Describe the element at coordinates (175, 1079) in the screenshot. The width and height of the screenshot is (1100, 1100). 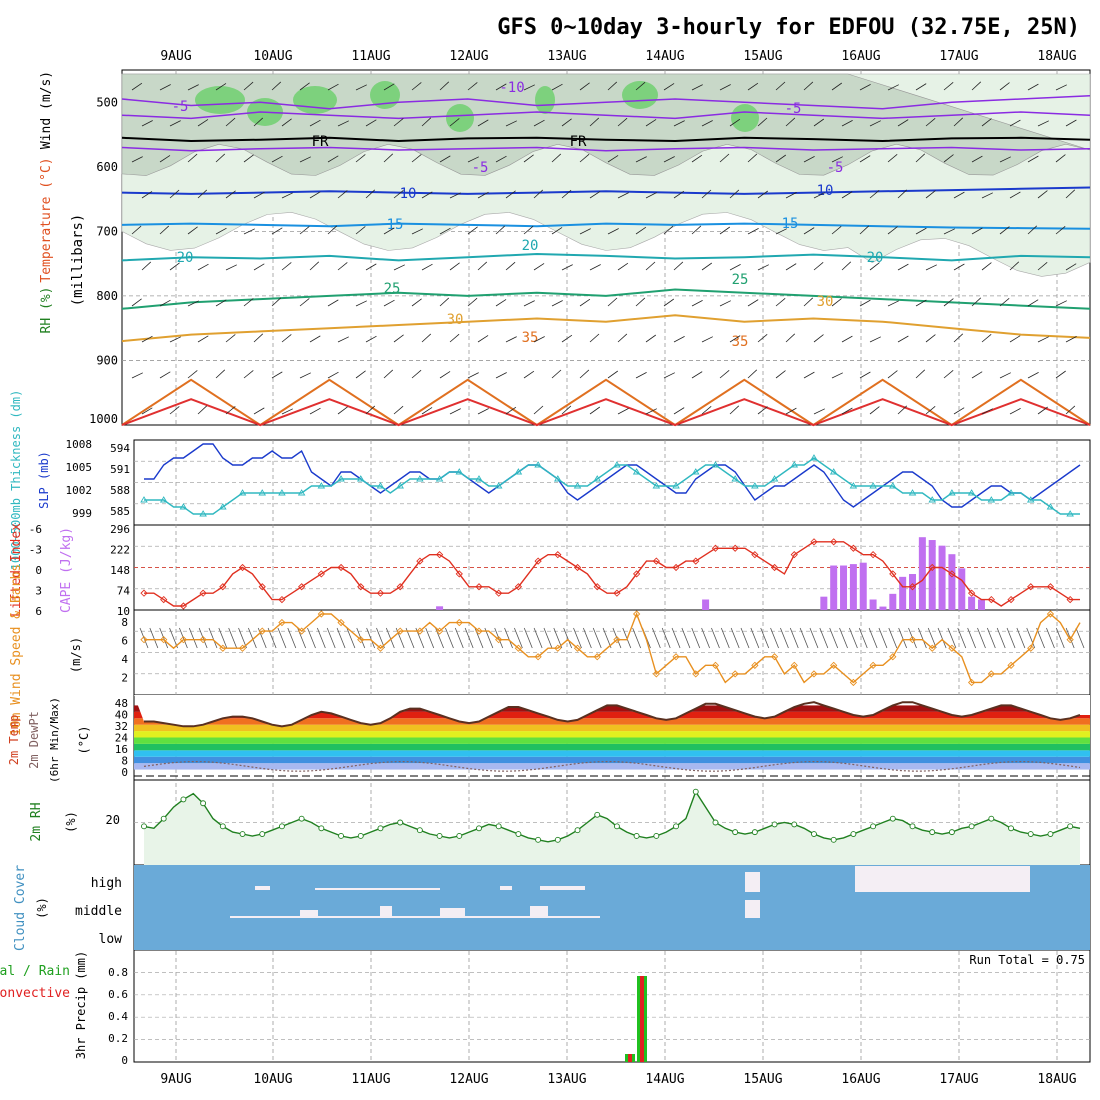
I see `date-label-bottom: 9AUG` at that location.